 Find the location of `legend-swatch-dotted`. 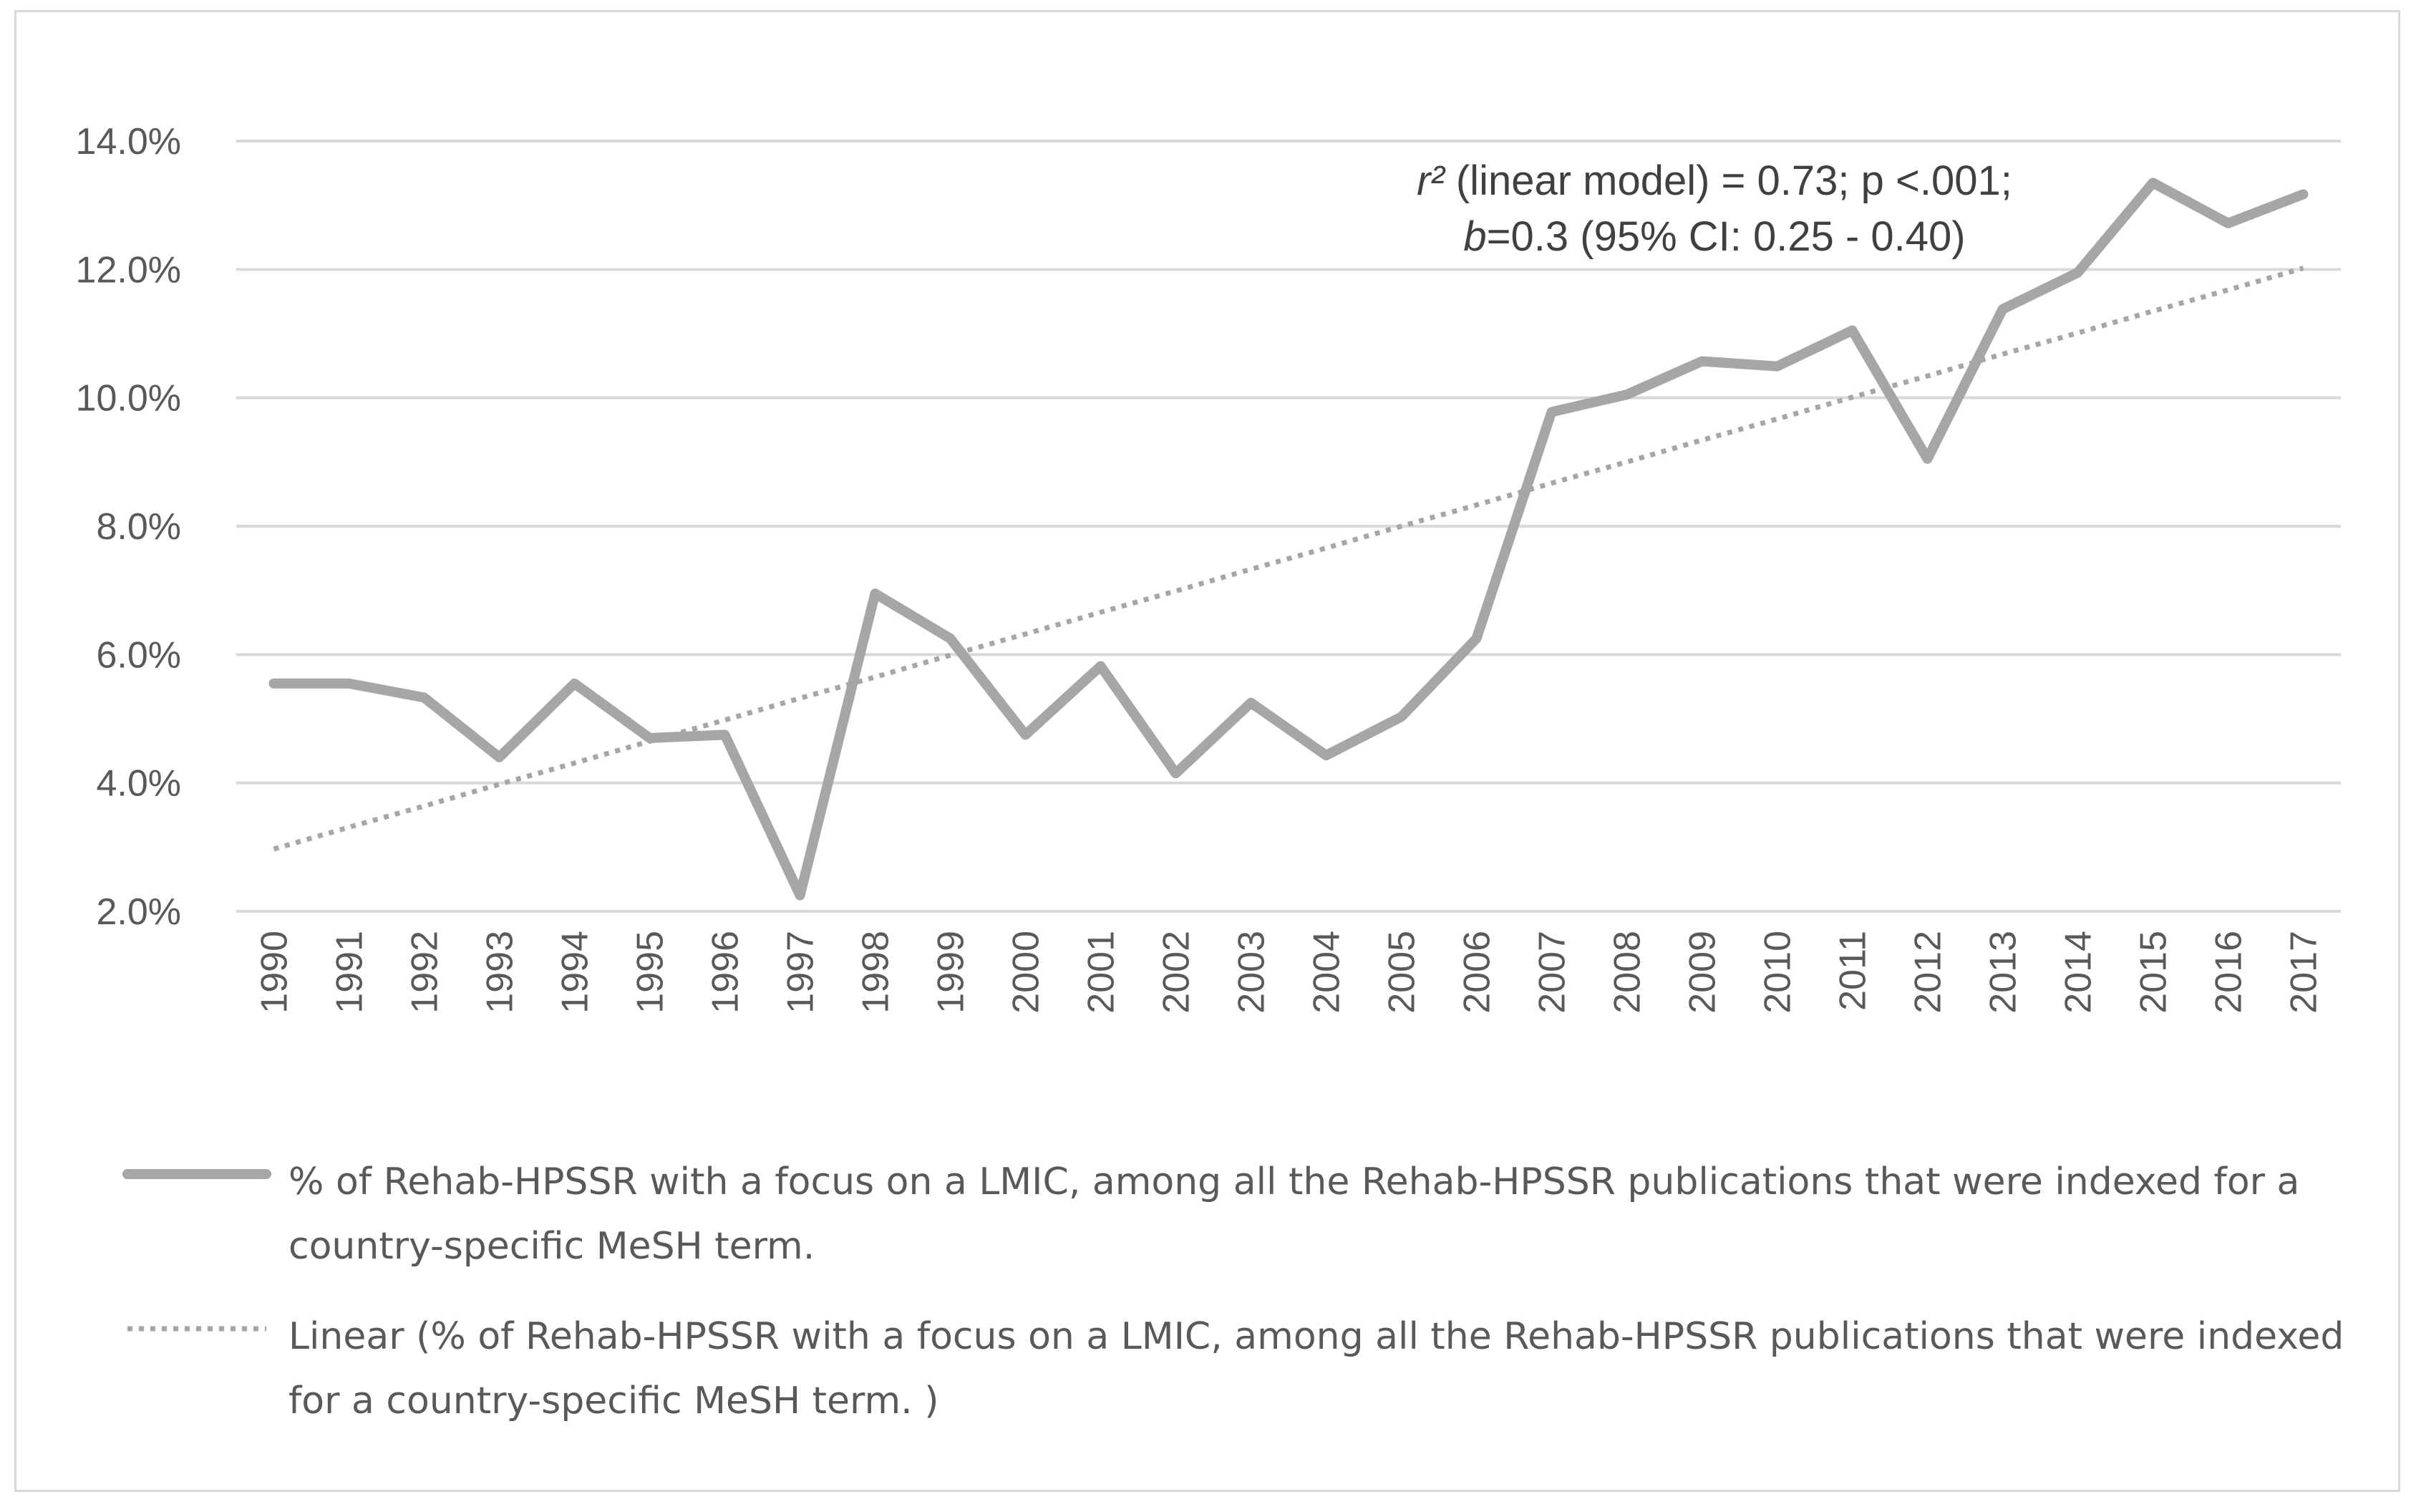

legend-swatch-dotted is located at coordinates (197, 1329).